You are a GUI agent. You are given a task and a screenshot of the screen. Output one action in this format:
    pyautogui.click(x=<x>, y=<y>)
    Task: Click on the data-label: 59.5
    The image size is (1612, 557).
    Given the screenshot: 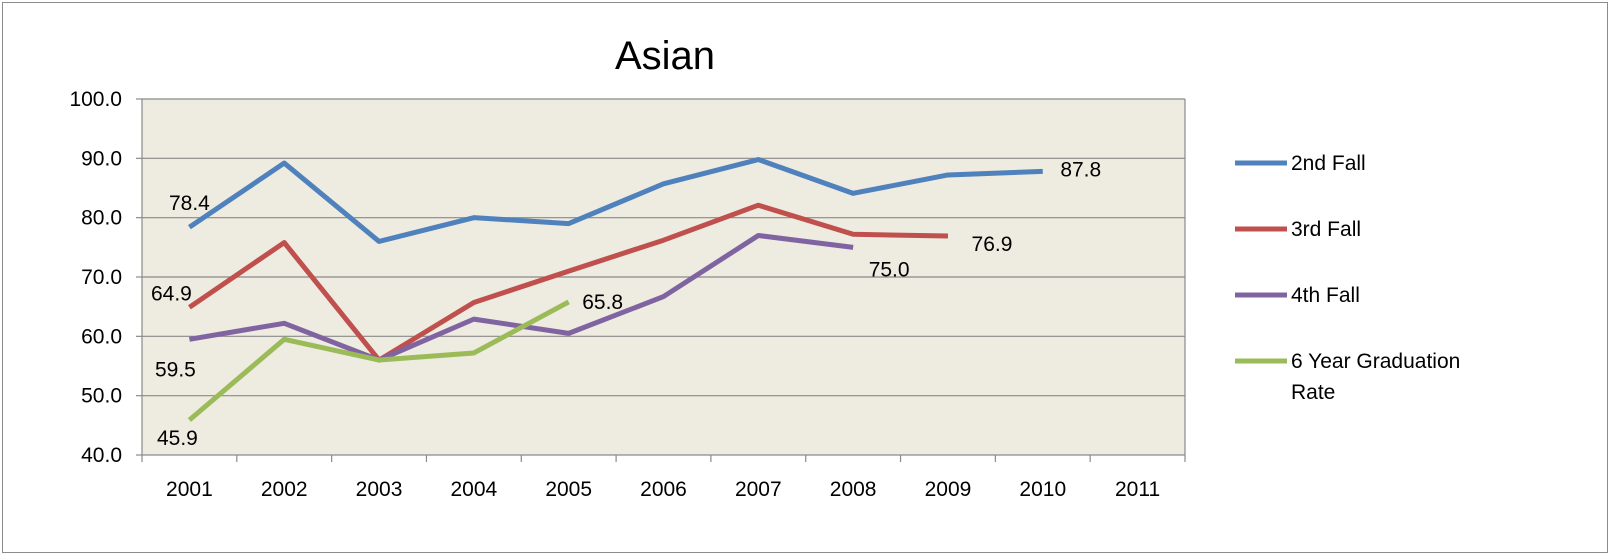 What is the action you would take?
    pyautogui.click(x=175, y=369)
    